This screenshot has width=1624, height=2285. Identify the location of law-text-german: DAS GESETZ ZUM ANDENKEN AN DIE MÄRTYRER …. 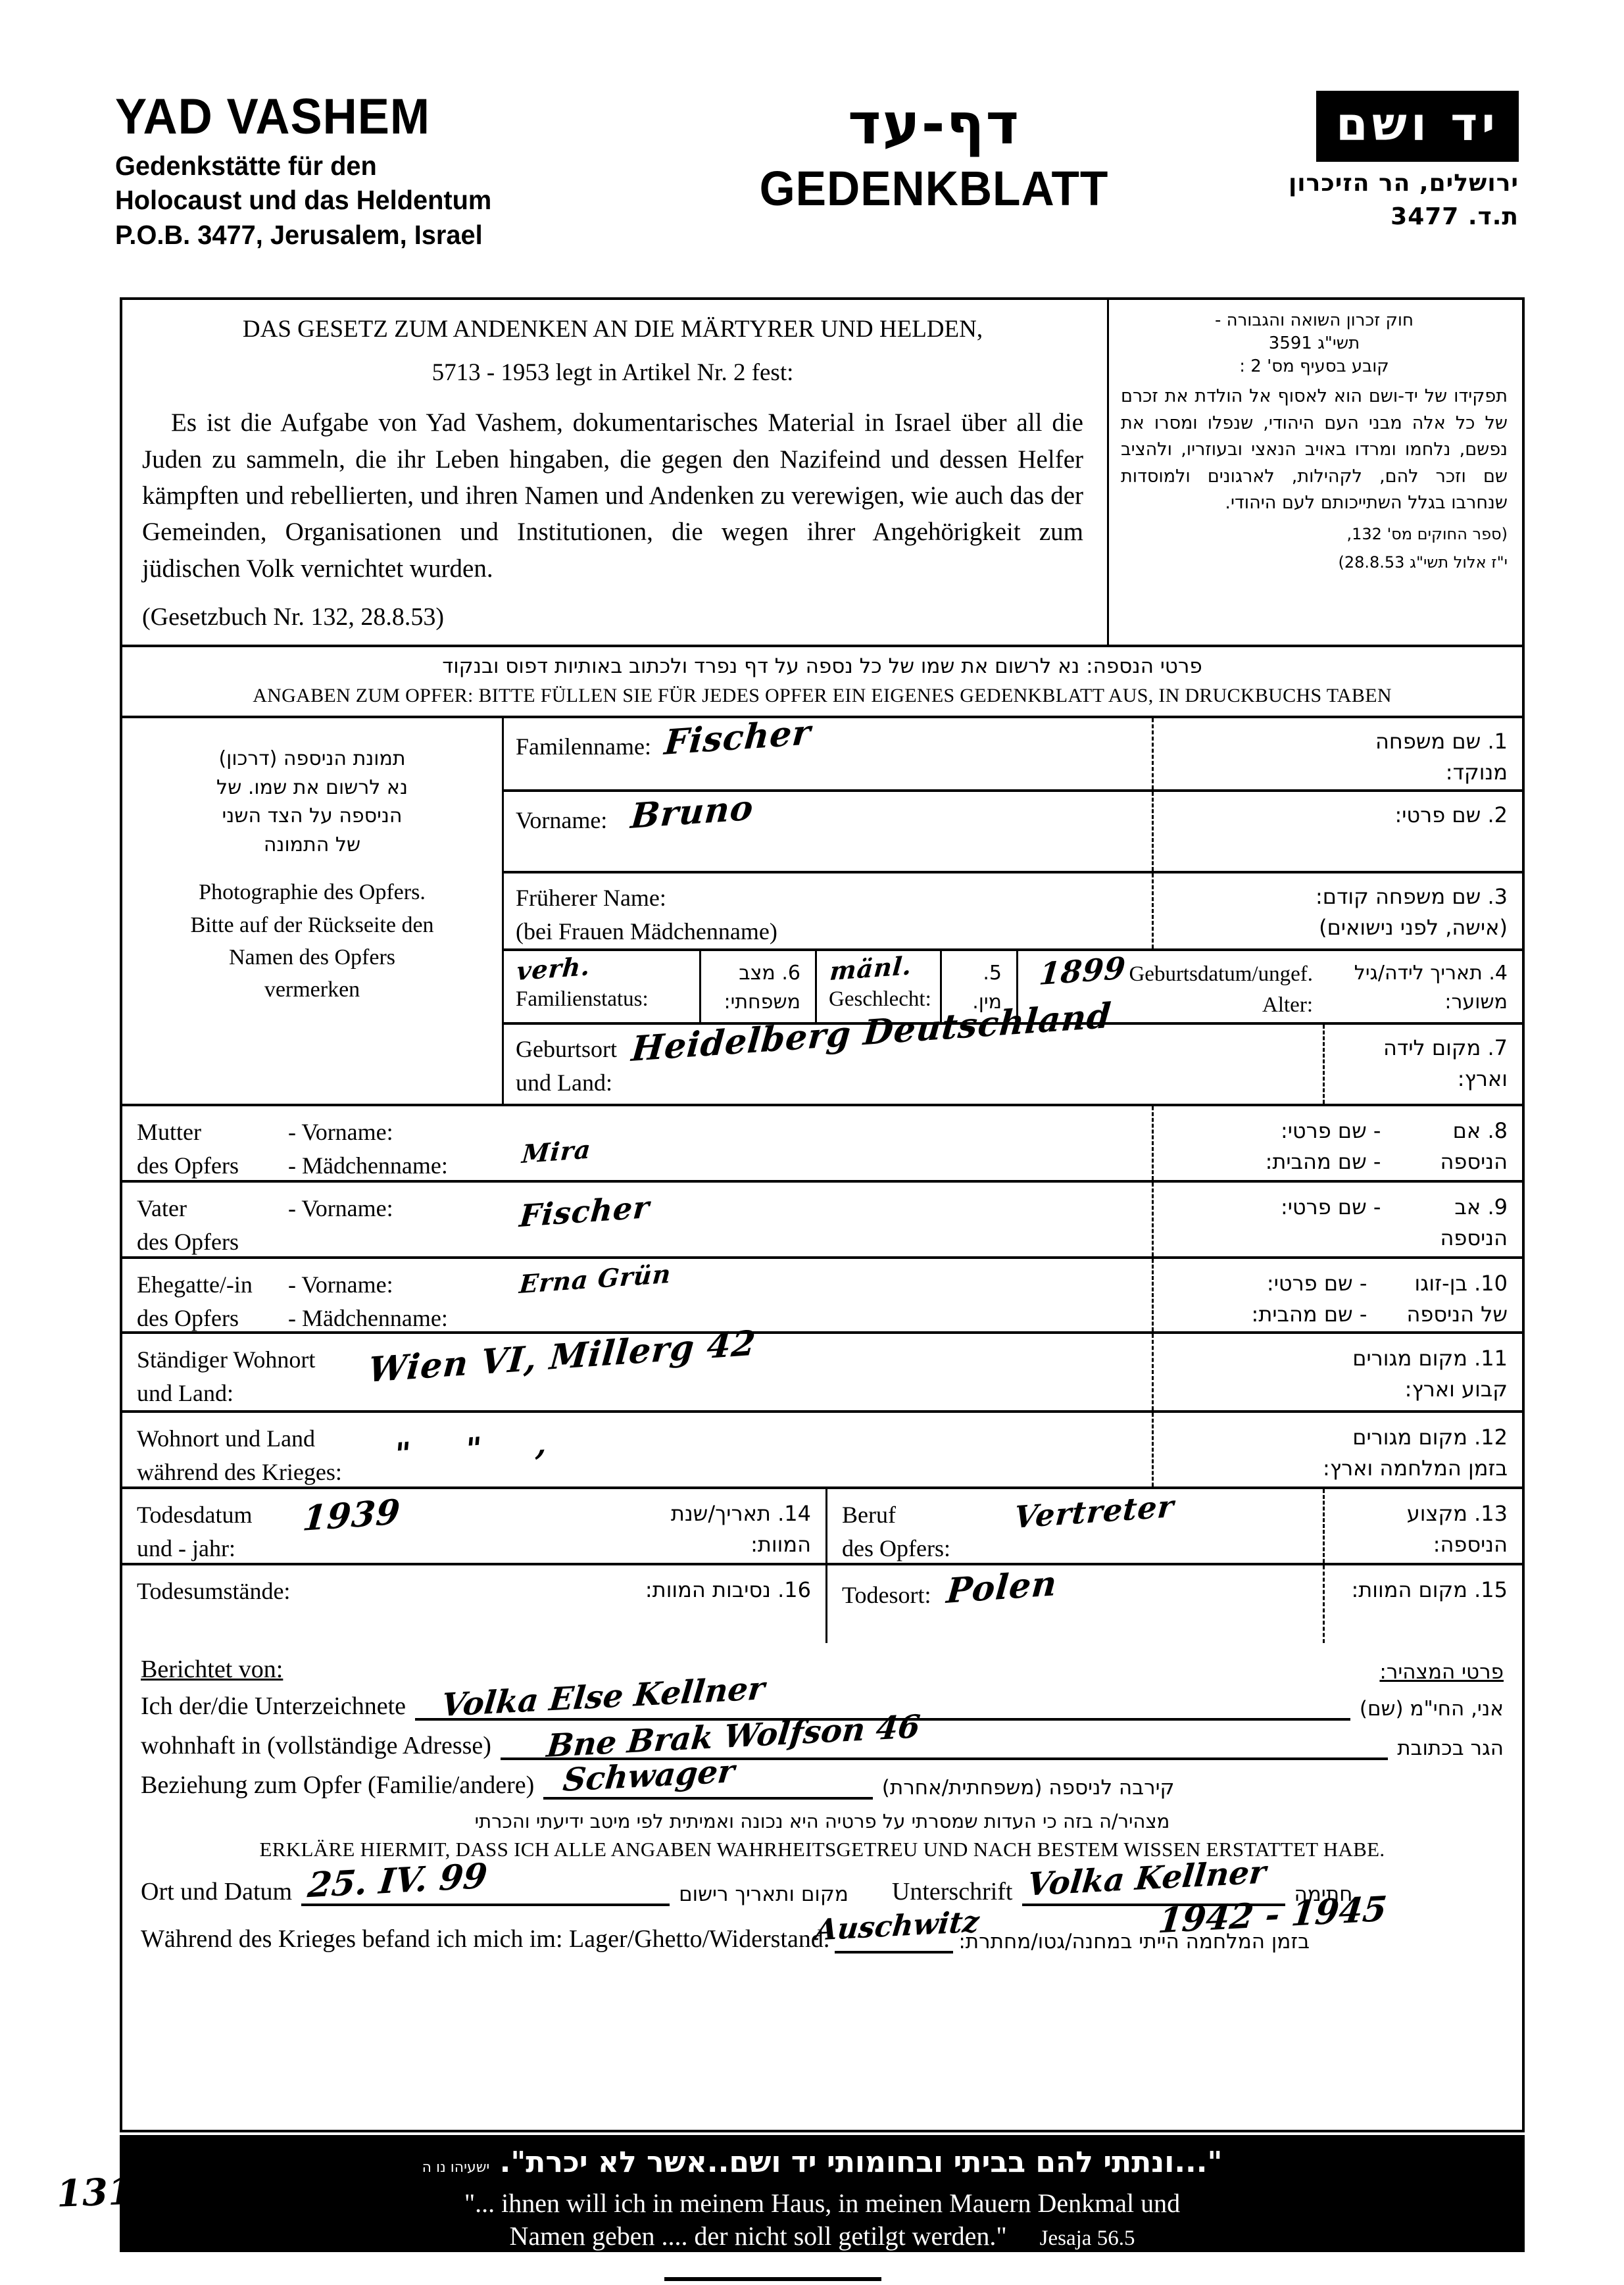
(615, 473).